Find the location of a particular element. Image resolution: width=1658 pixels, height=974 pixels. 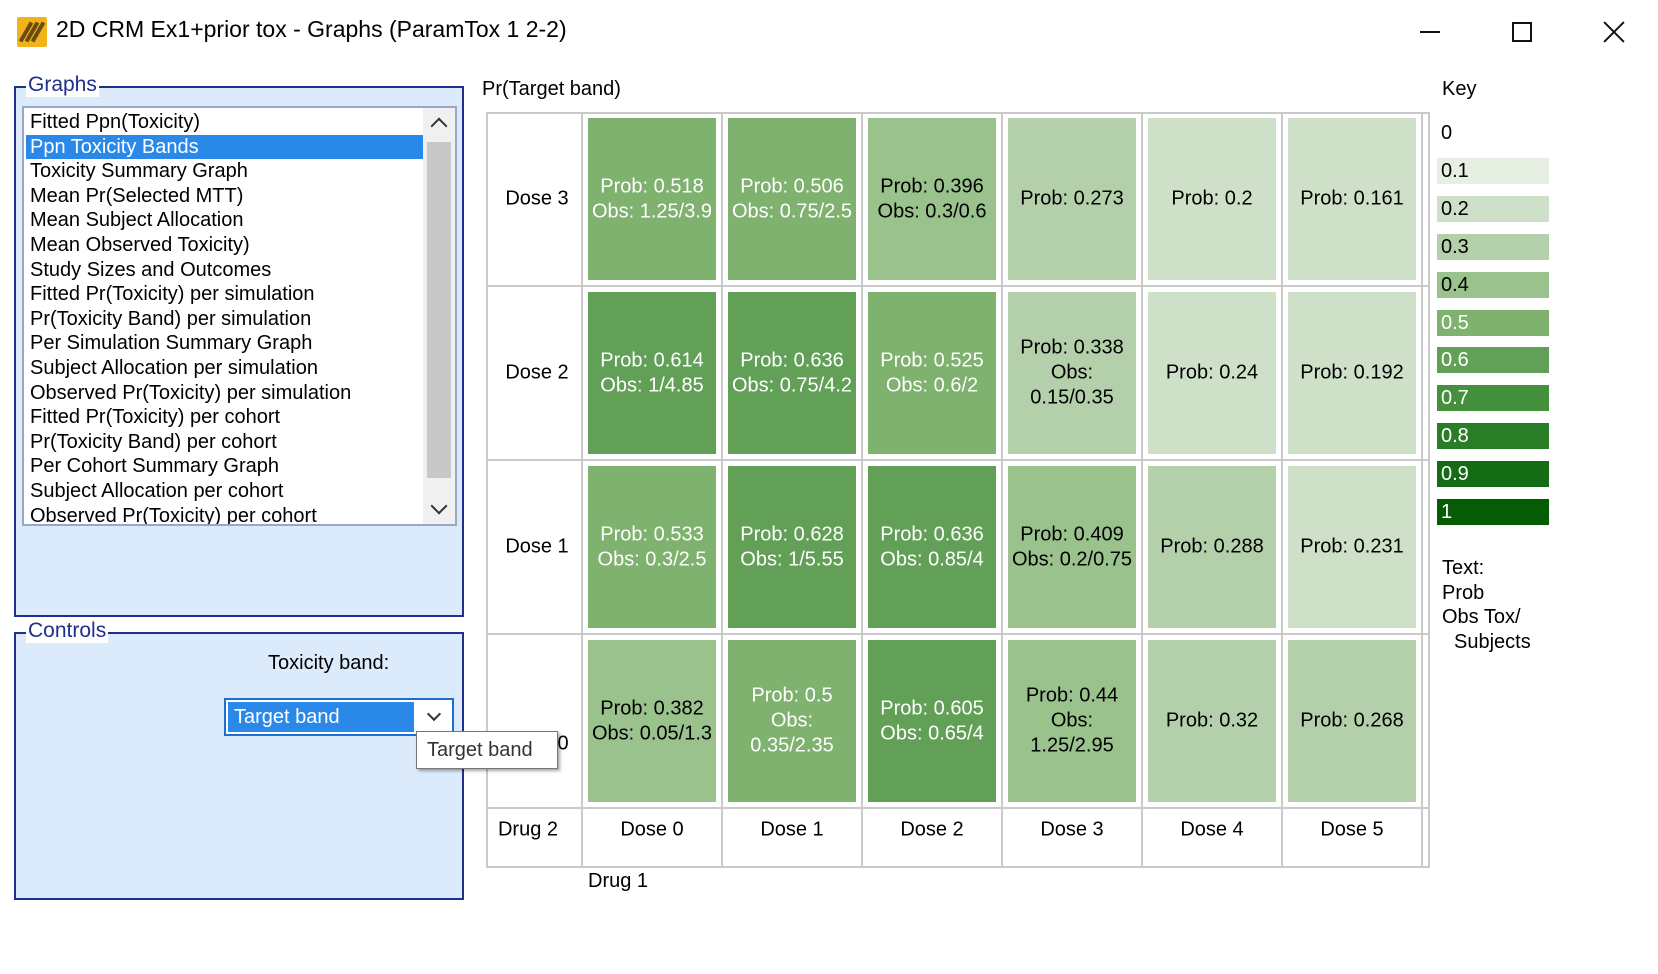

cell-prob-label: Prob: 0.24 is located at coordinates (1212, 372).